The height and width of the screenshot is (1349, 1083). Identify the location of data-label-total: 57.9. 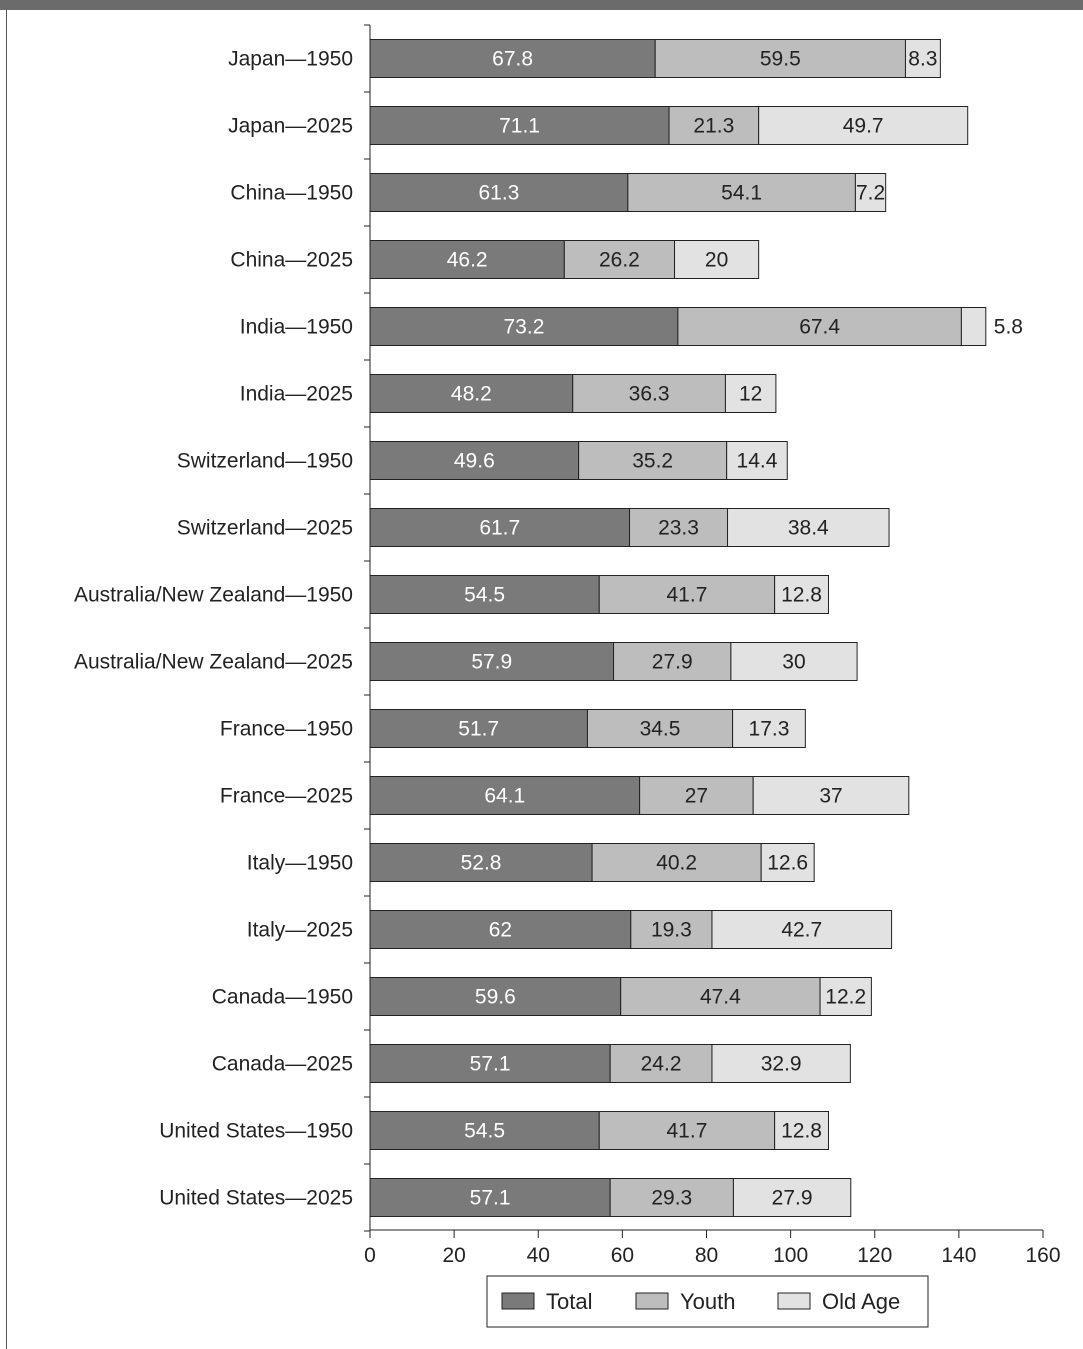
(491, 662).